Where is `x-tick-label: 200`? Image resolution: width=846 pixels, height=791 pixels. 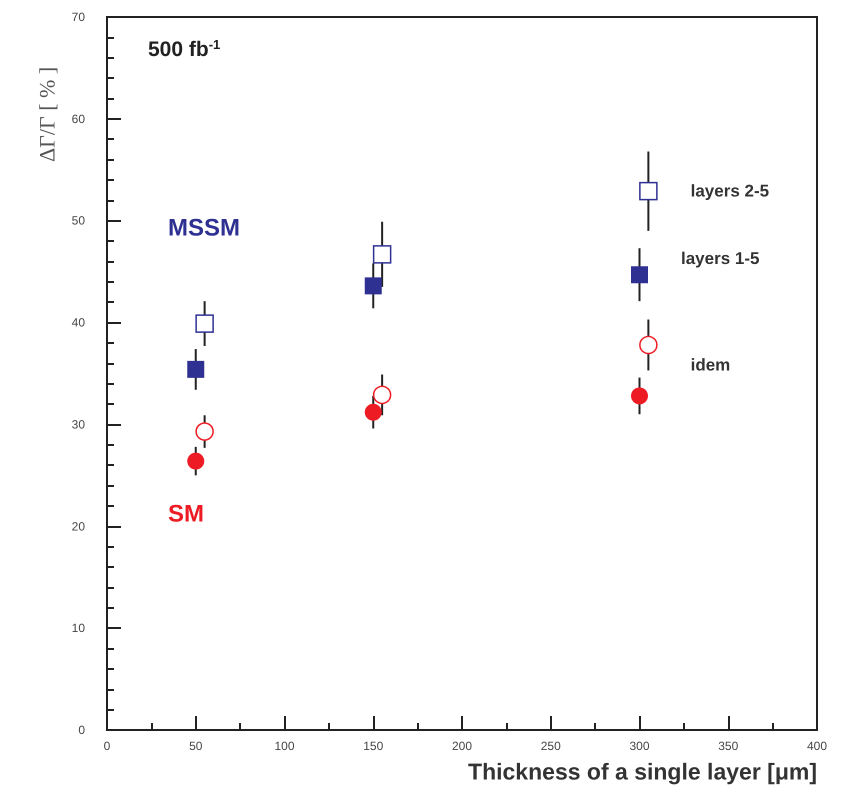
x-tick-label: 200 is located at coordinates (462, 746).